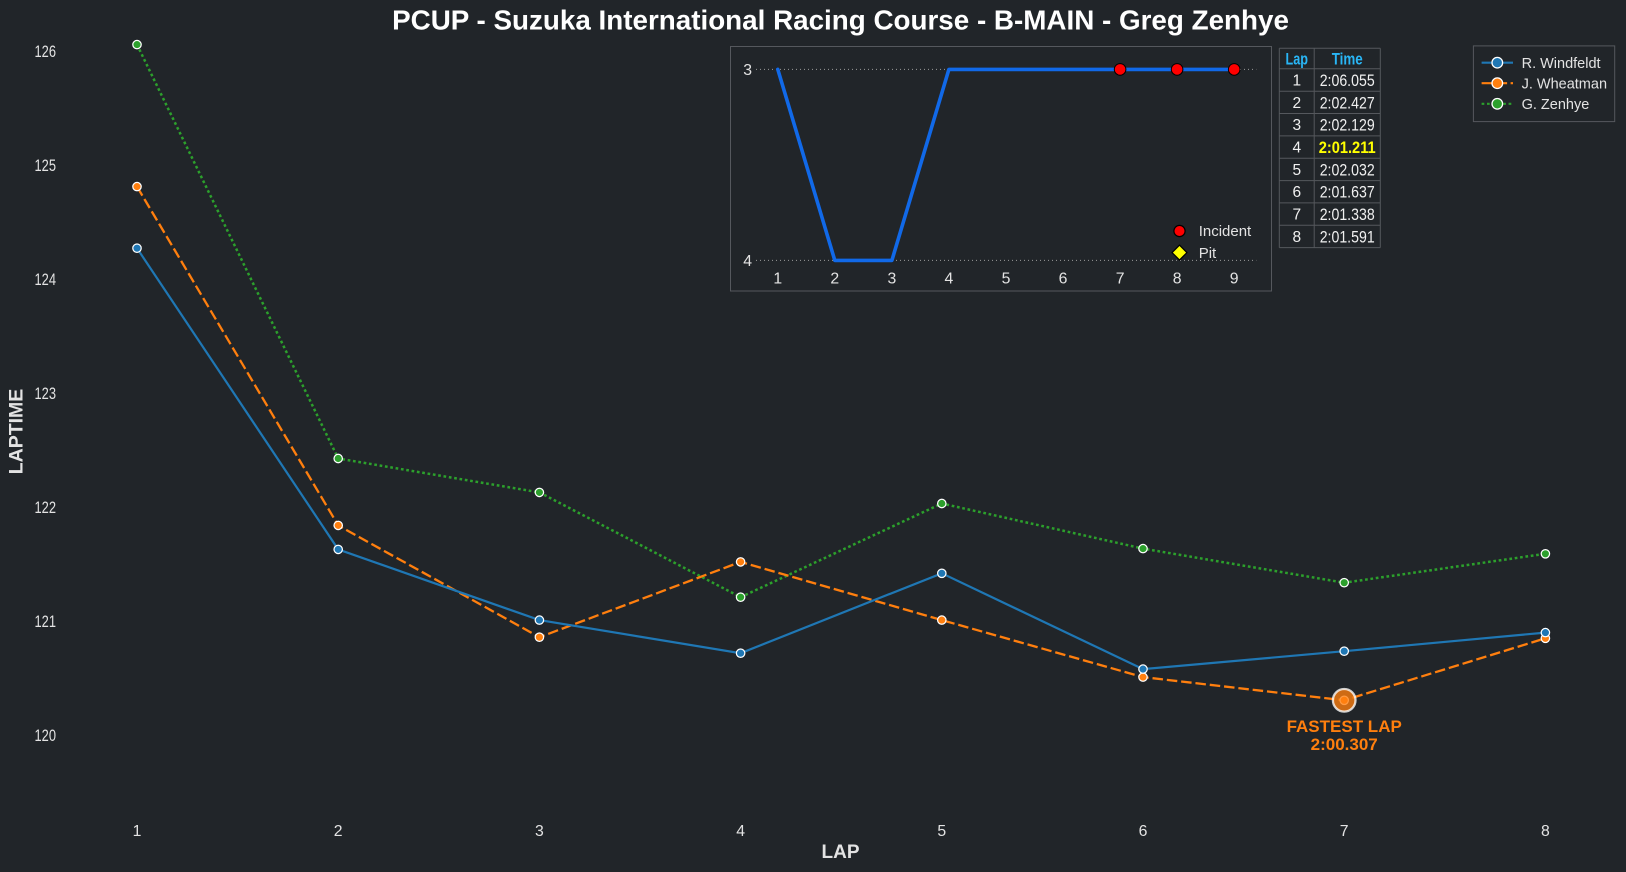 This screenshot has height=872, width=1626. Describe the element at coordinates (1208, 253) in the screenshot. I see `svg-text: Pit` at that location.